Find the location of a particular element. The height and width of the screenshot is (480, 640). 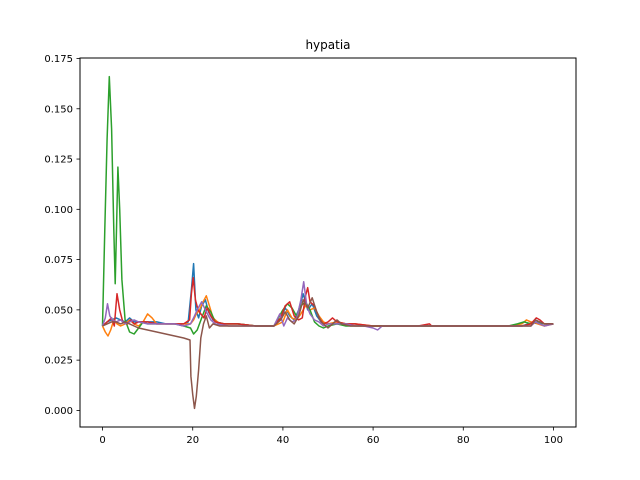

y-tick-label: 0.000 is located at coordinates (58, 411).